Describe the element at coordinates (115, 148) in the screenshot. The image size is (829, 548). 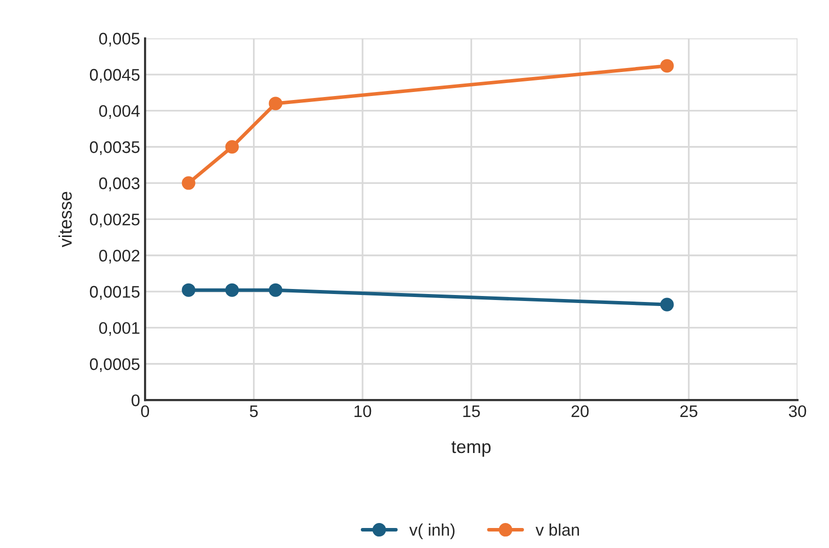
I see `y-tick-label: 0,0035` at that location.